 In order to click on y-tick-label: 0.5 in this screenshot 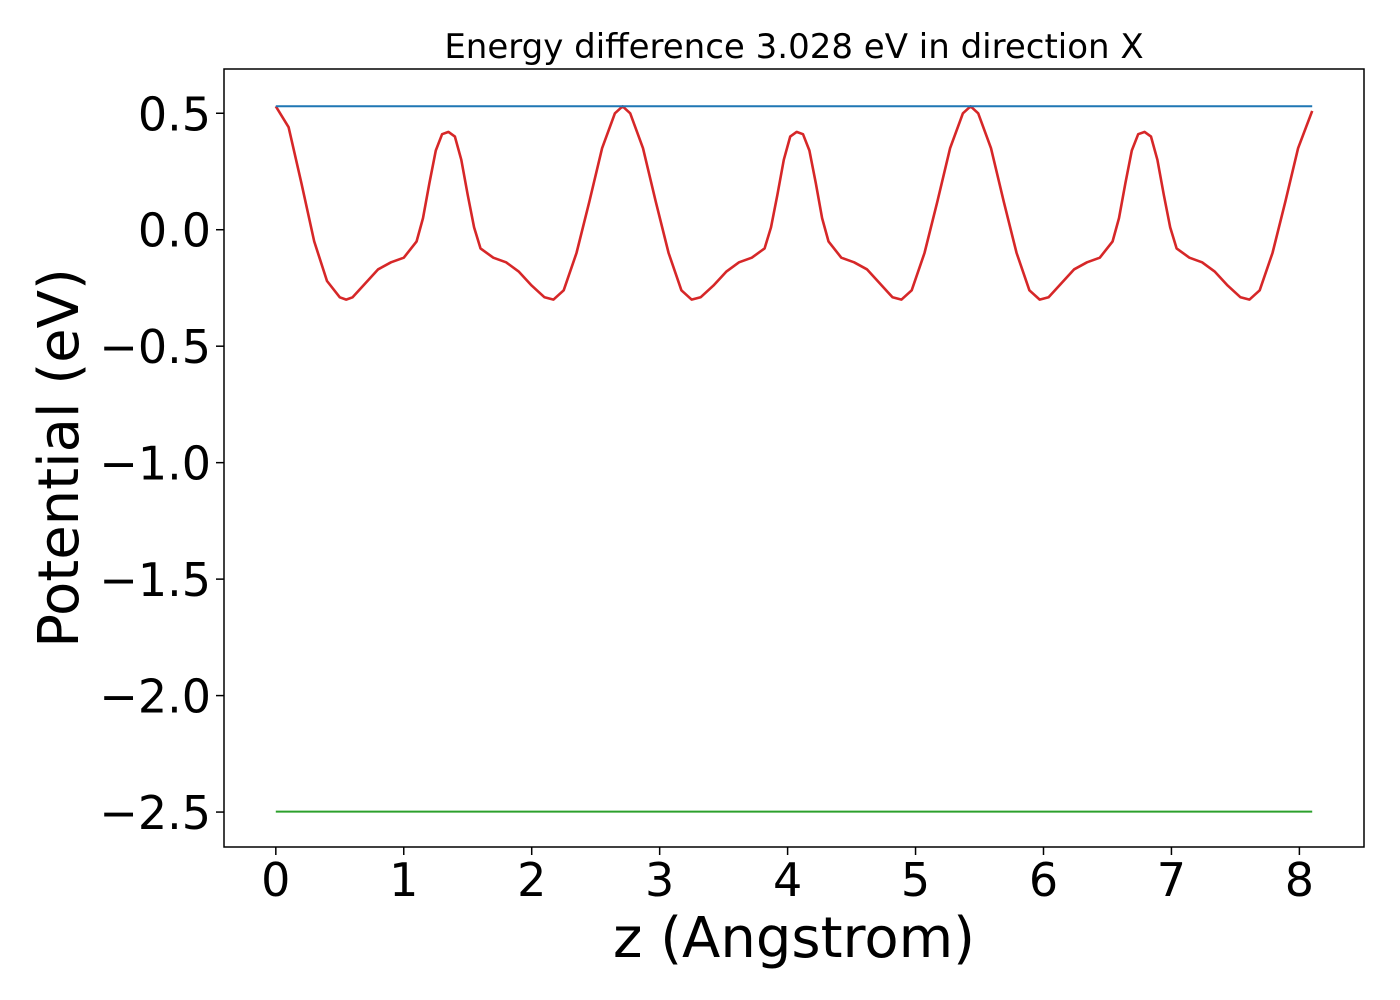, I will do `click(174, 114)`.